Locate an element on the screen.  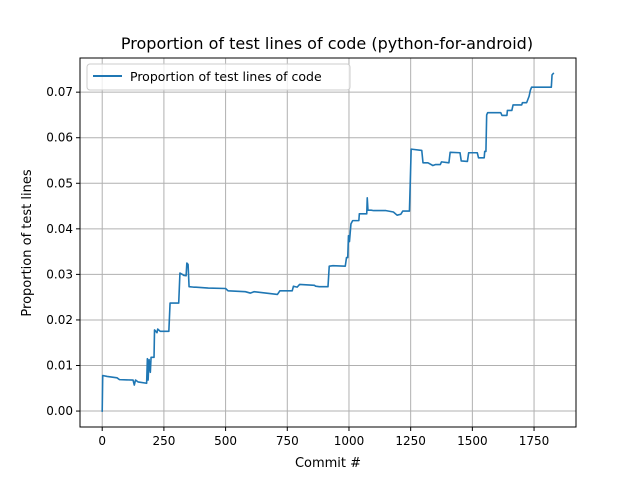
x-tick-label: 1750 is located at coordinates (534, 441).